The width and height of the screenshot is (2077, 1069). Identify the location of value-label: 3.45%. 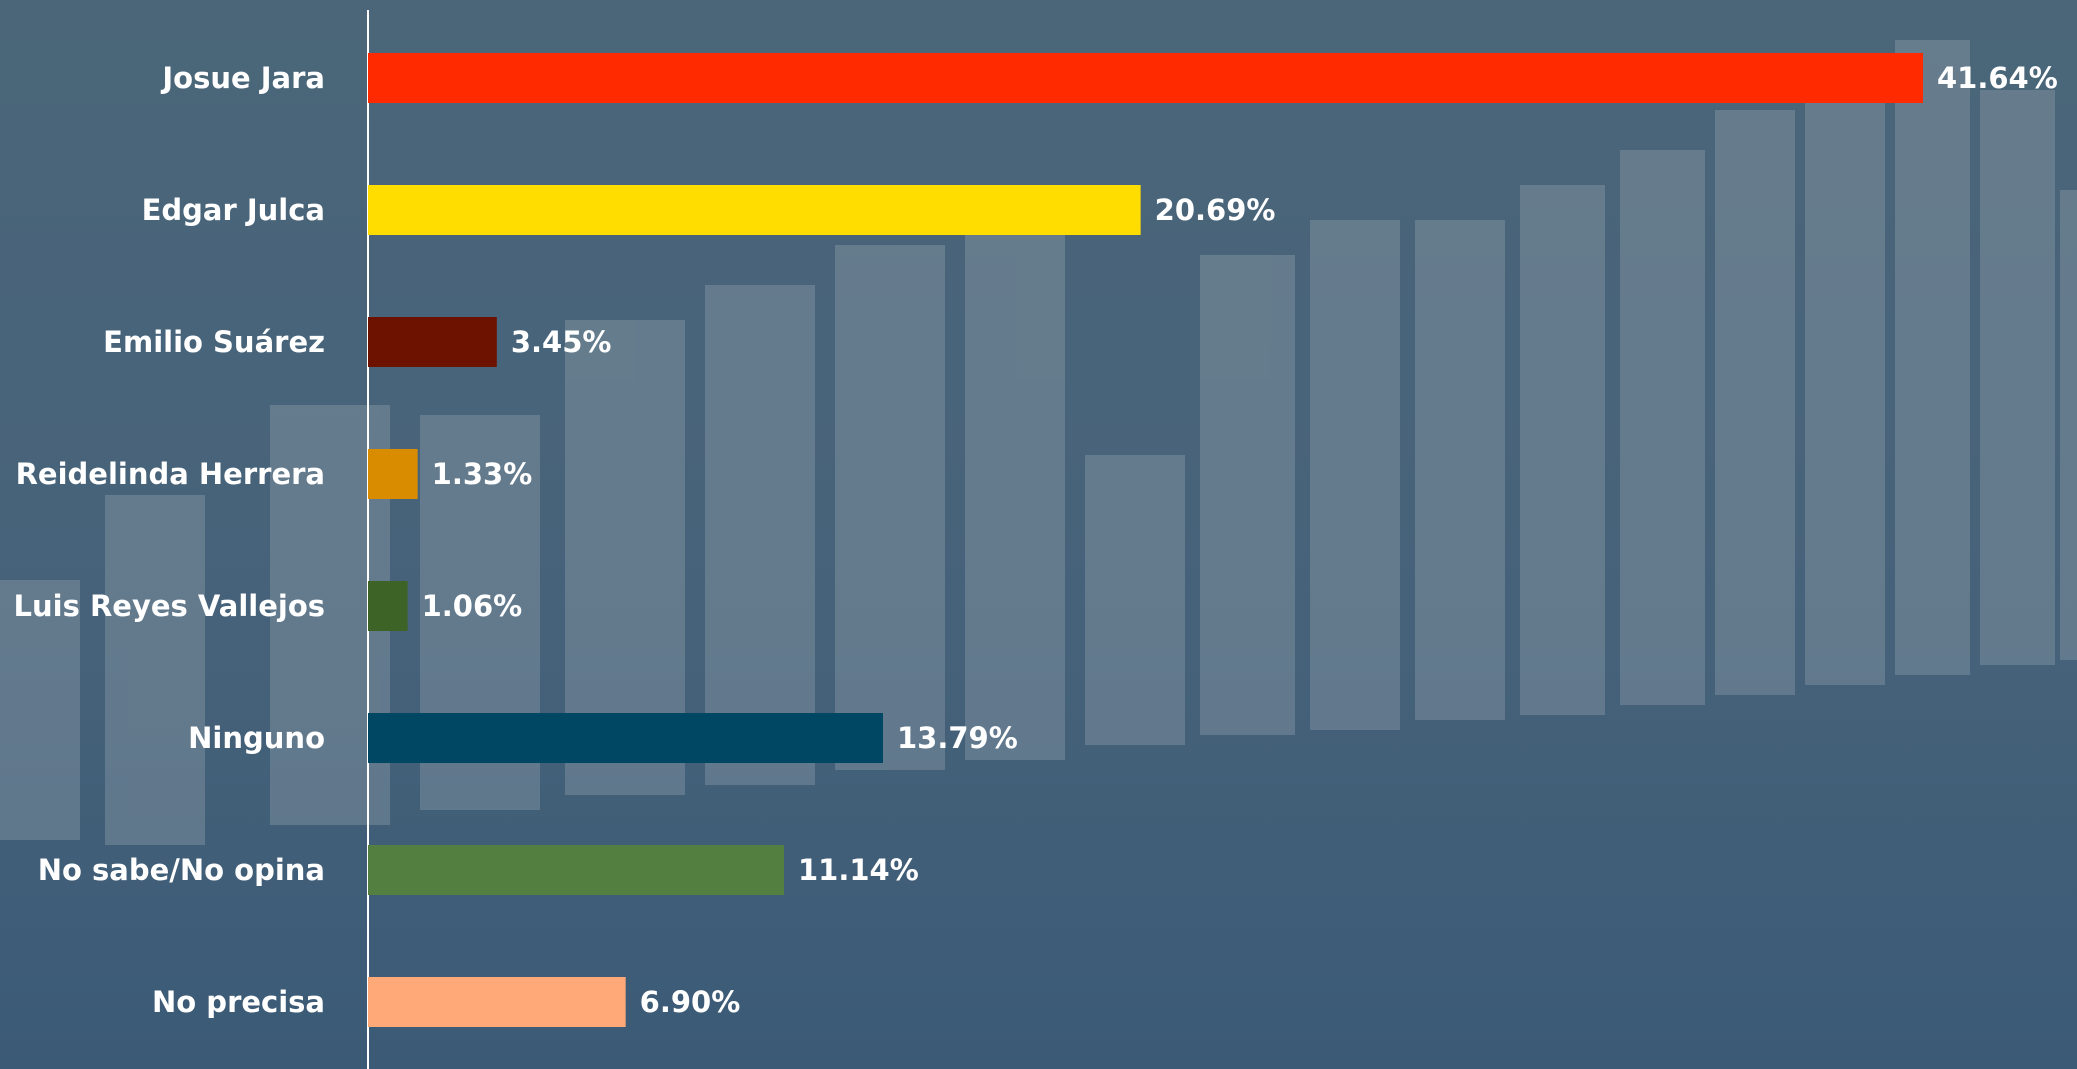
(561, 342).